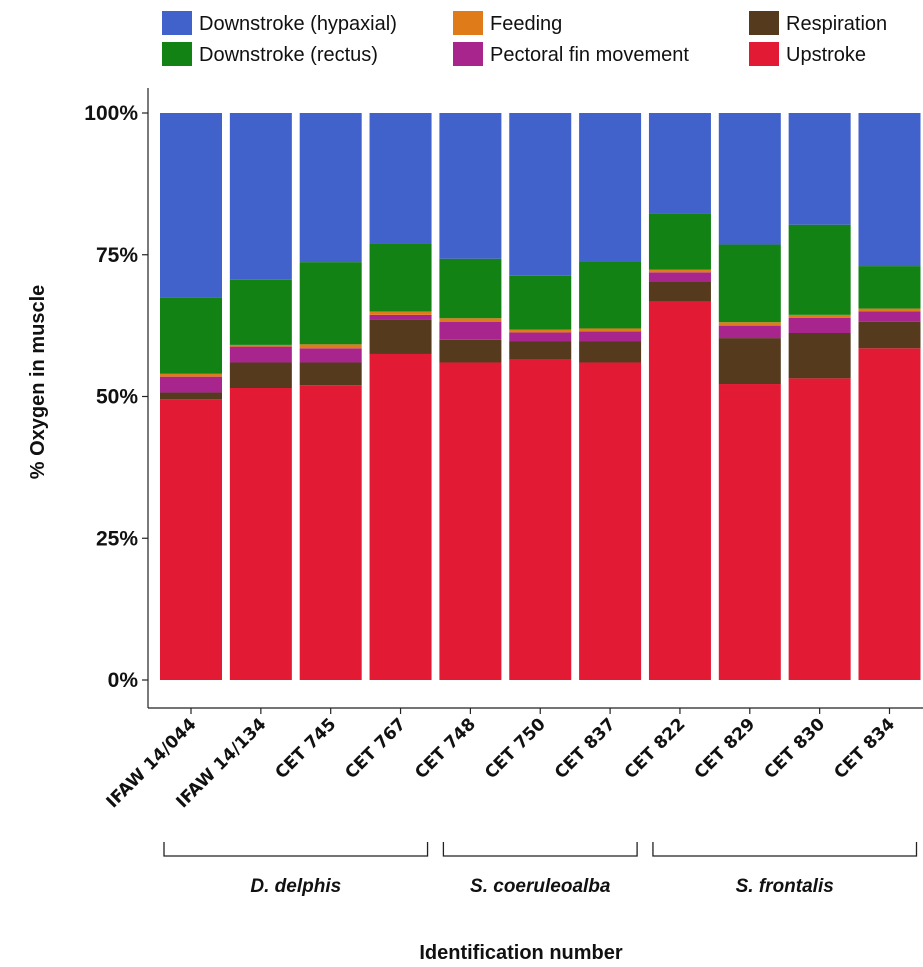  Describe the element at coordinates (515, 748) in the screenshot. I see `x-tick-label: CET 750` at that location.